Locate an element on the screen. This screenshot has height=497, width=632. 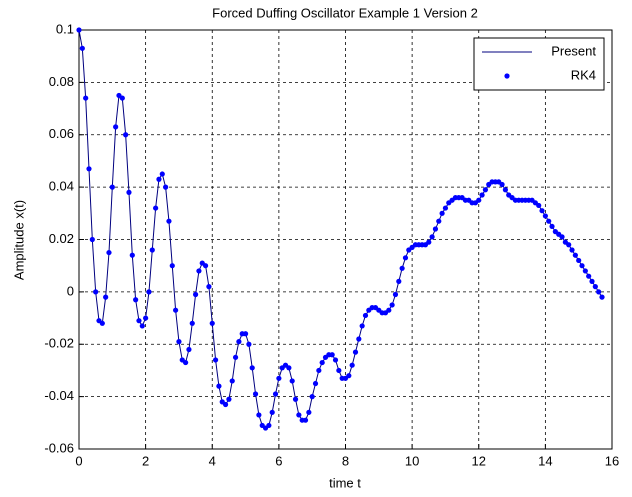
legend-marker is located at coordinates (507, 76).